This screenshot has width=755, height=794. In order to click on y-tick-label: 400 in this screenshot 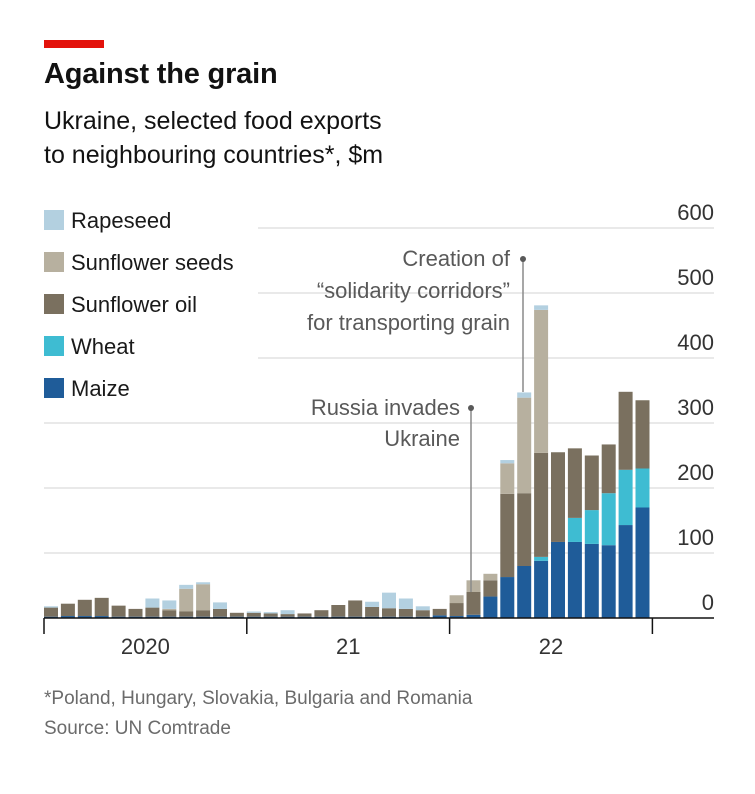, I will do `click(695, 342)`.